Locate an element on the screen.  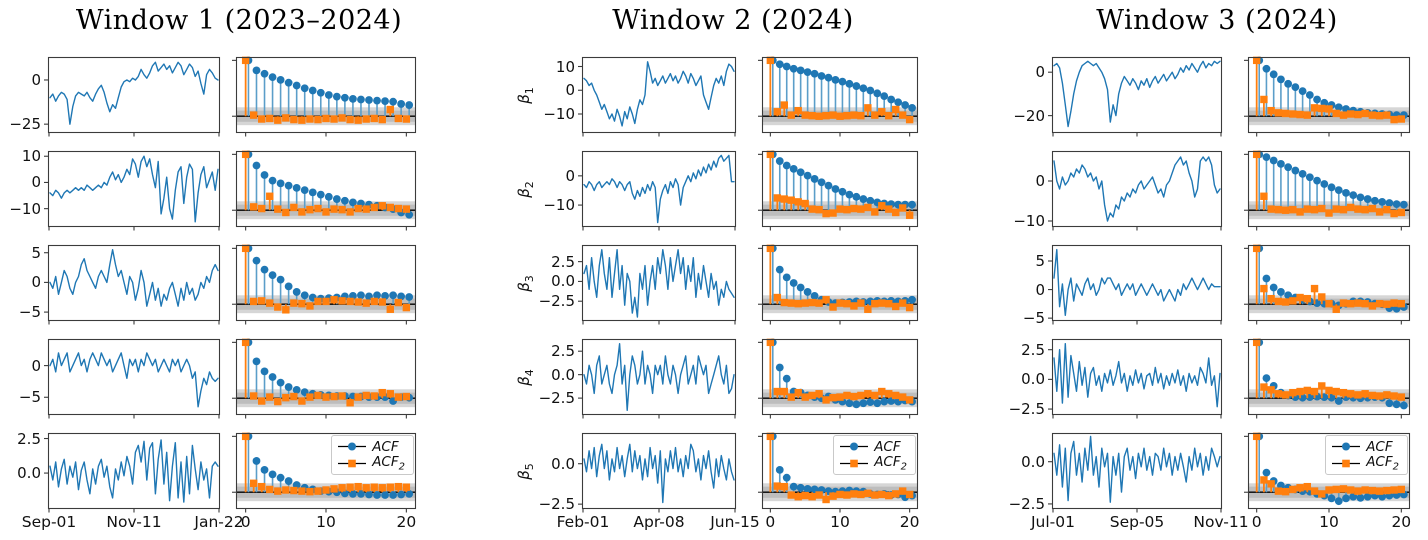
plot-row: β1 10 0 −10 is located at coordinates (733, 96).